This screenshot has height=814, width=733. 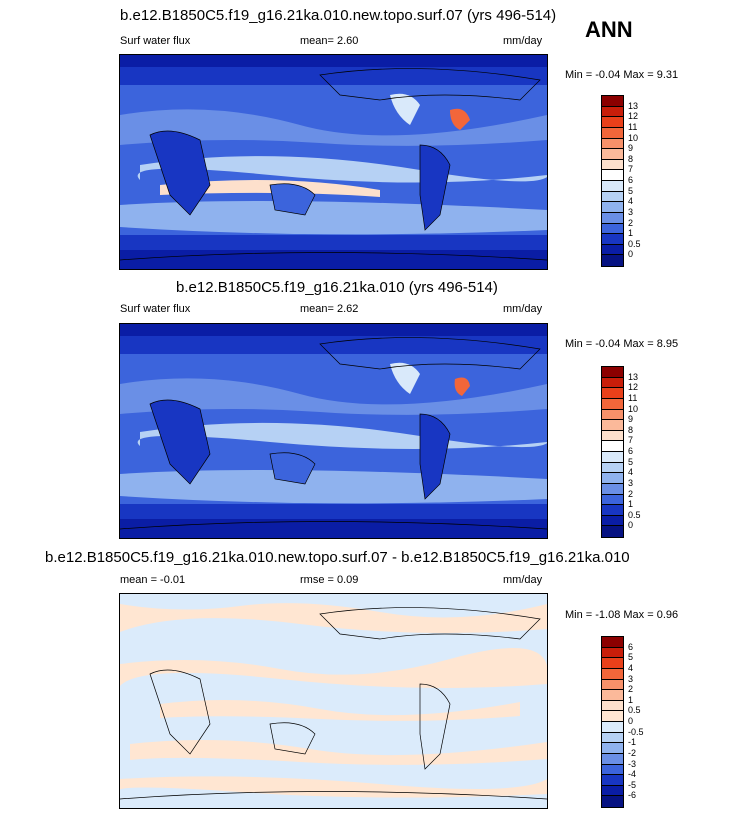 I want to click on colorbar-tick-label: -5, so click(x=632, y=784).